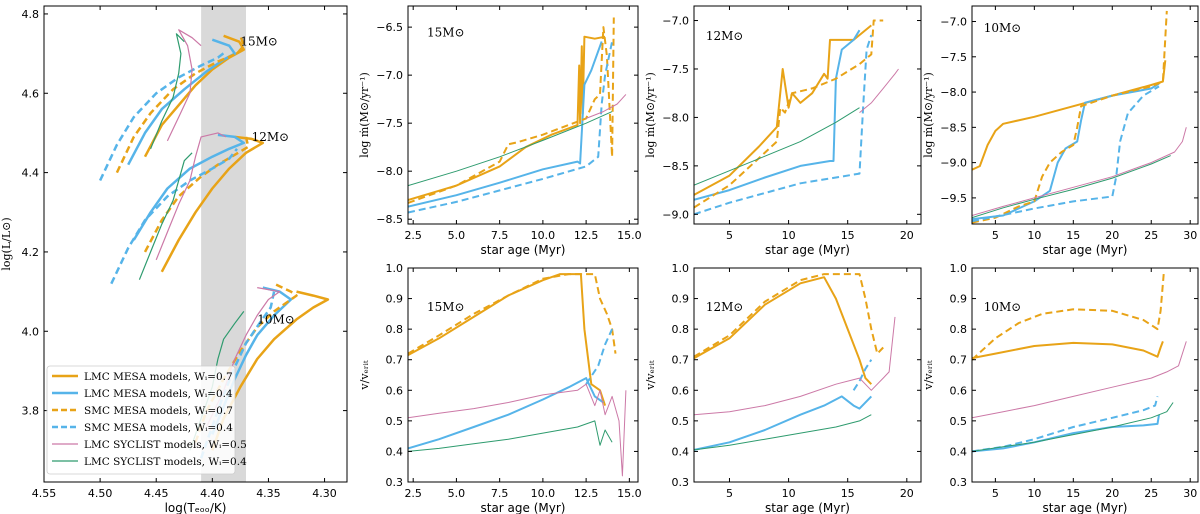 The image size is (1200, 514). Describe the element at coordinates (158, 428) in the screenshot. I see `legend-label: SMC MESA models, Wᵢ=0.4` at that location.